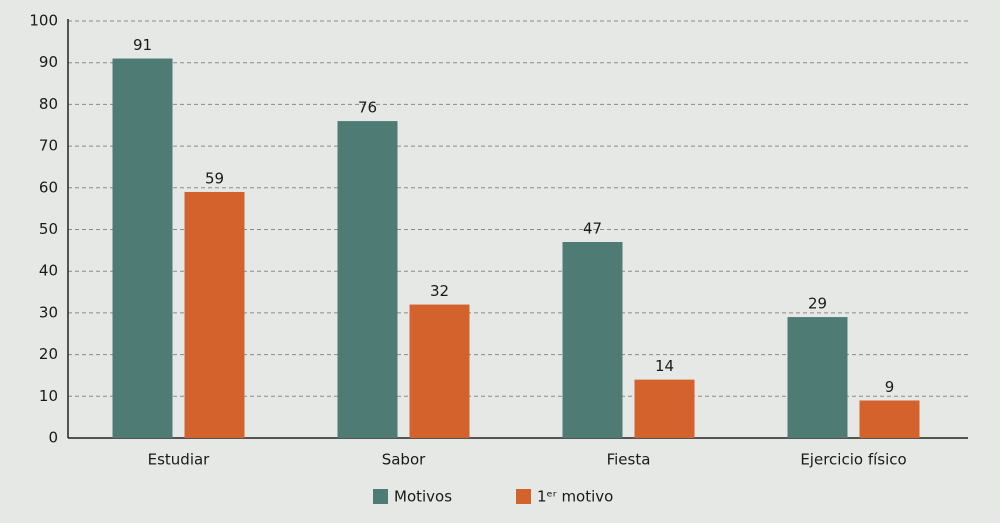  What do you see at coordinates (48, 62) in the screenshot?
I see `y-tick-label: 90` at bounding box center [48, 62].